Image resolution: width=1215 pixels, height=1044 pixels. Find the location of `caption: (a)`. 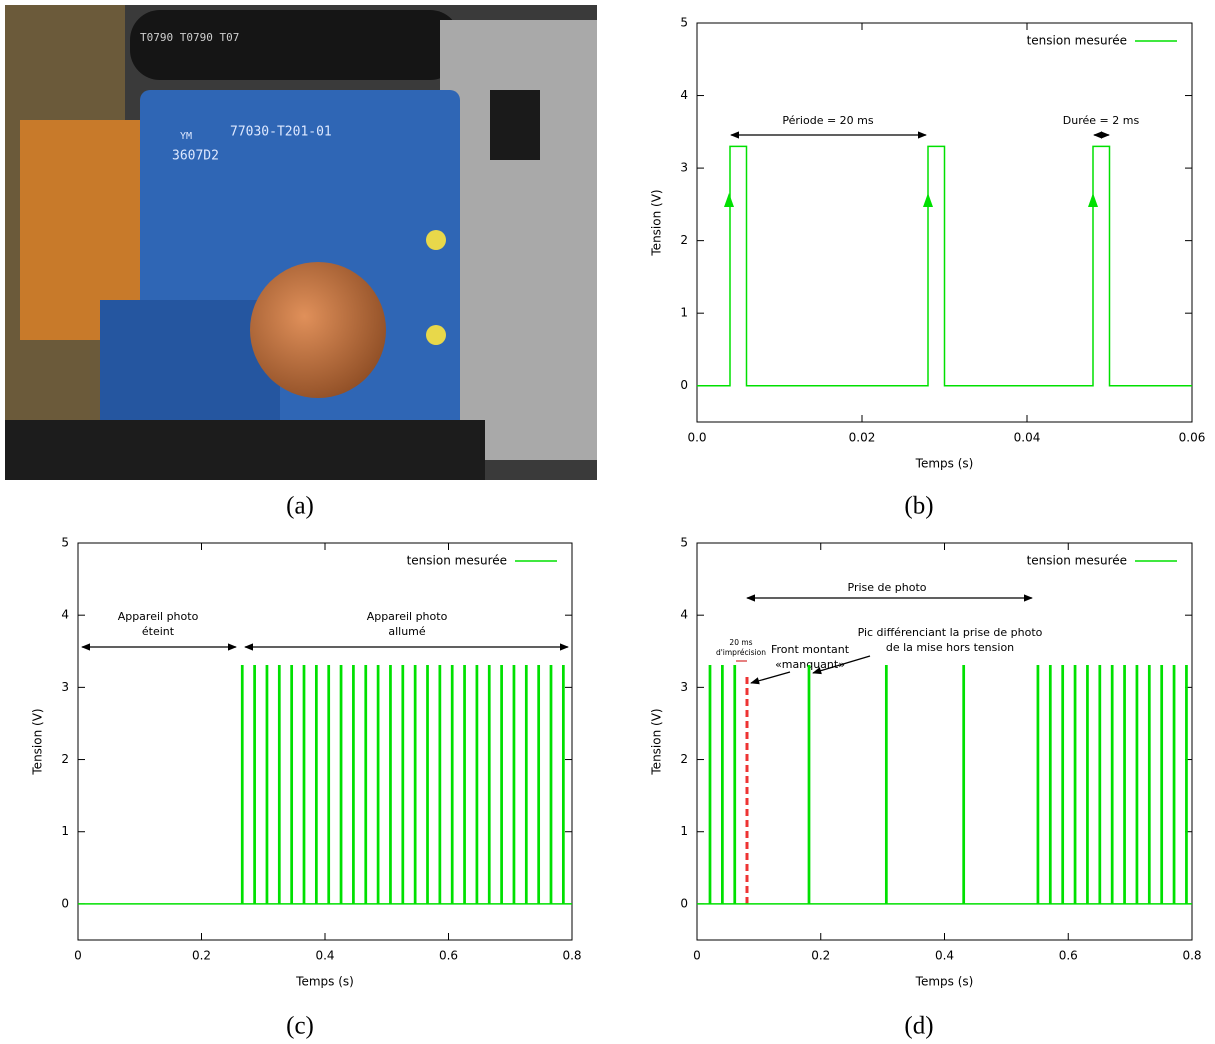

caption: (a) is located at coordinates (300, 506).